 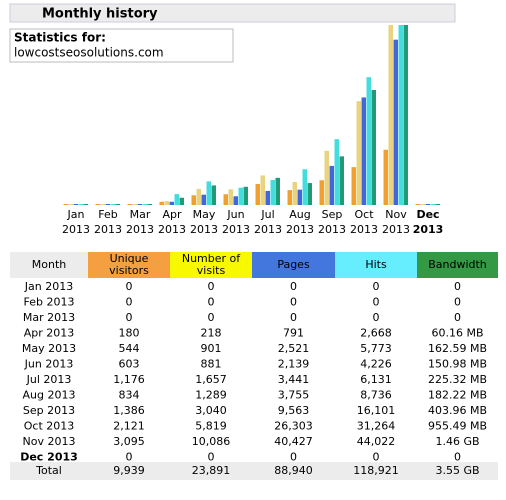 I want to click on stats-site: lowcostseosolutions.com, so click(x=89, y=53).